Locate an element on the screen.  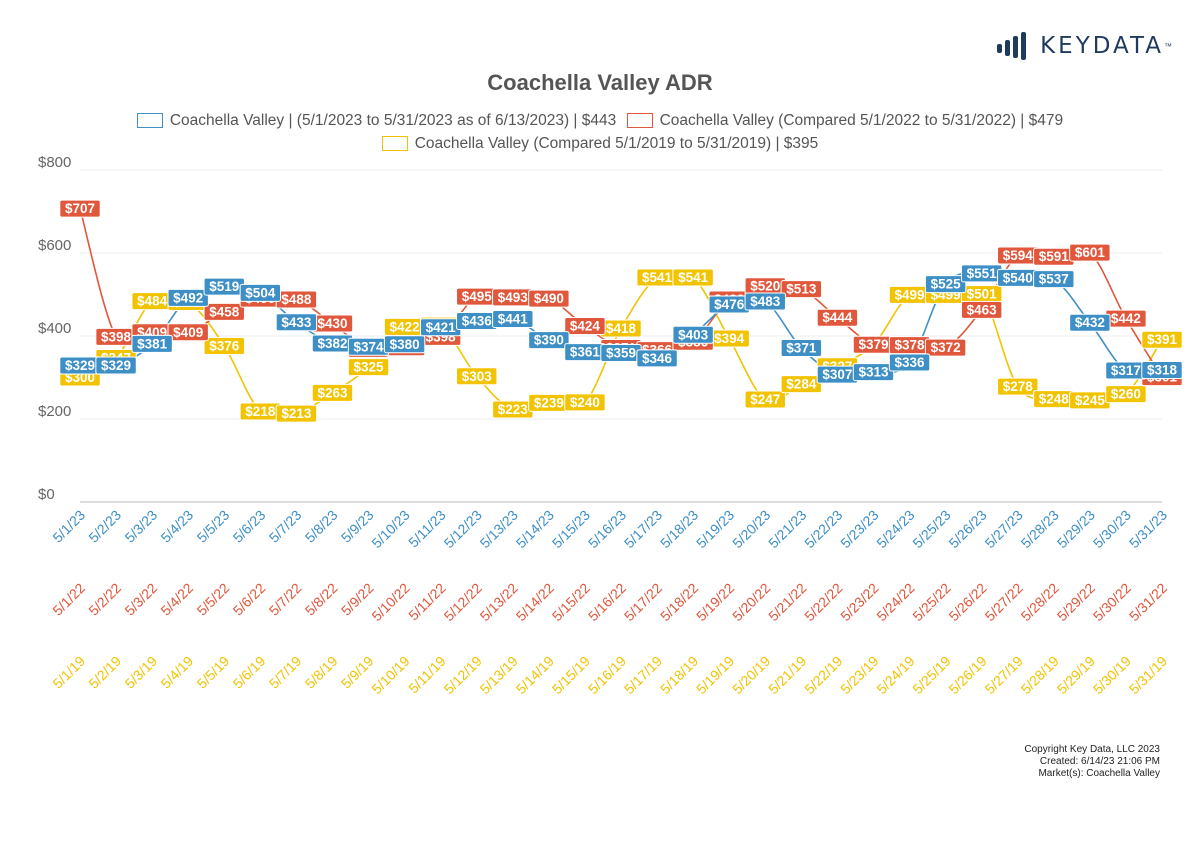
x-tick-label: 5/11/19 is located at coordinates (427, 675).